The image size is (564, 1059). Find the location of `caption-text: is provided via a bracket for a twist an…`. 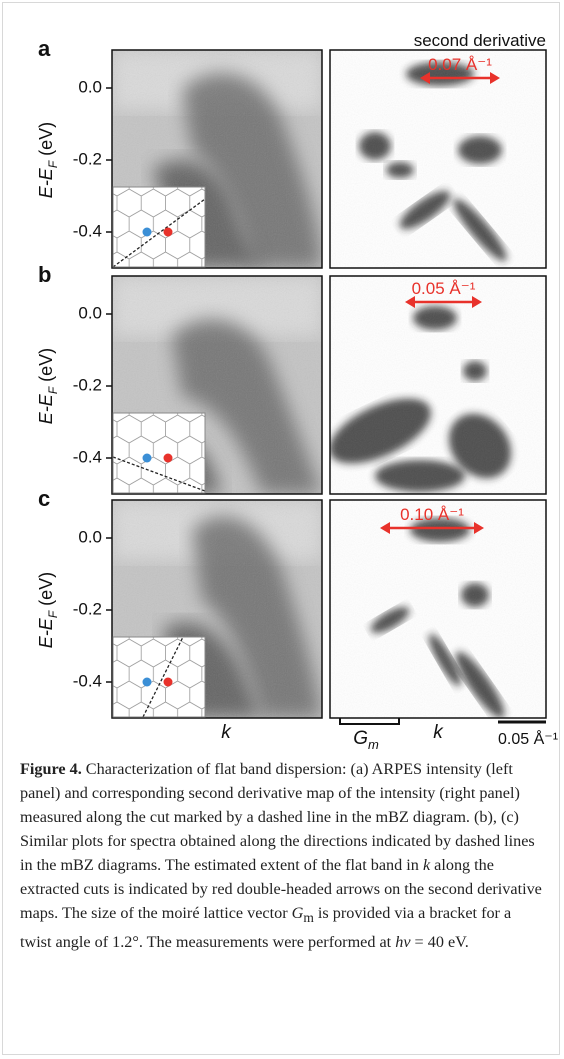

caption-text: is provided via a bracket for a twist an… is located at coordinates (266, 928).